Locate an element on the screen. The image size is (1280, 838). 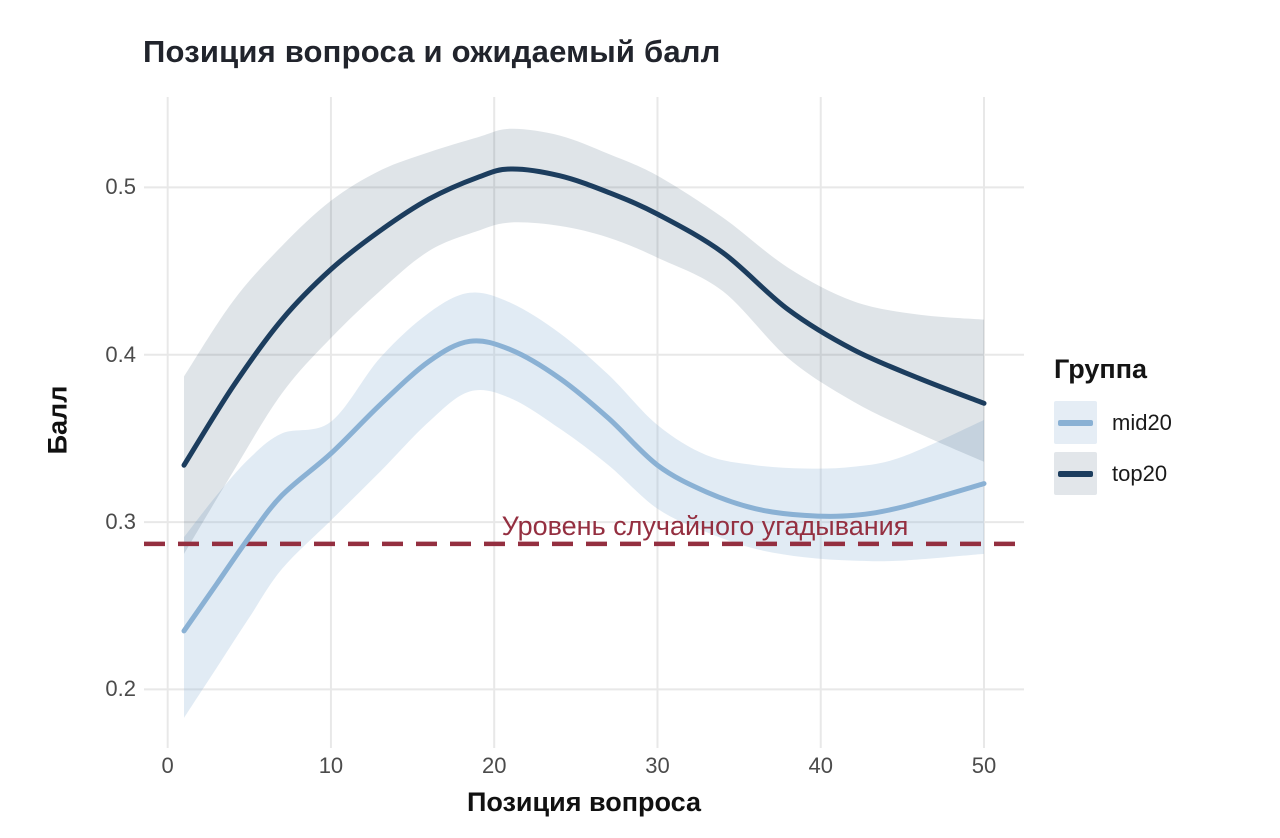
mid20-legend-key-line is located at coordinates (1075, 422).